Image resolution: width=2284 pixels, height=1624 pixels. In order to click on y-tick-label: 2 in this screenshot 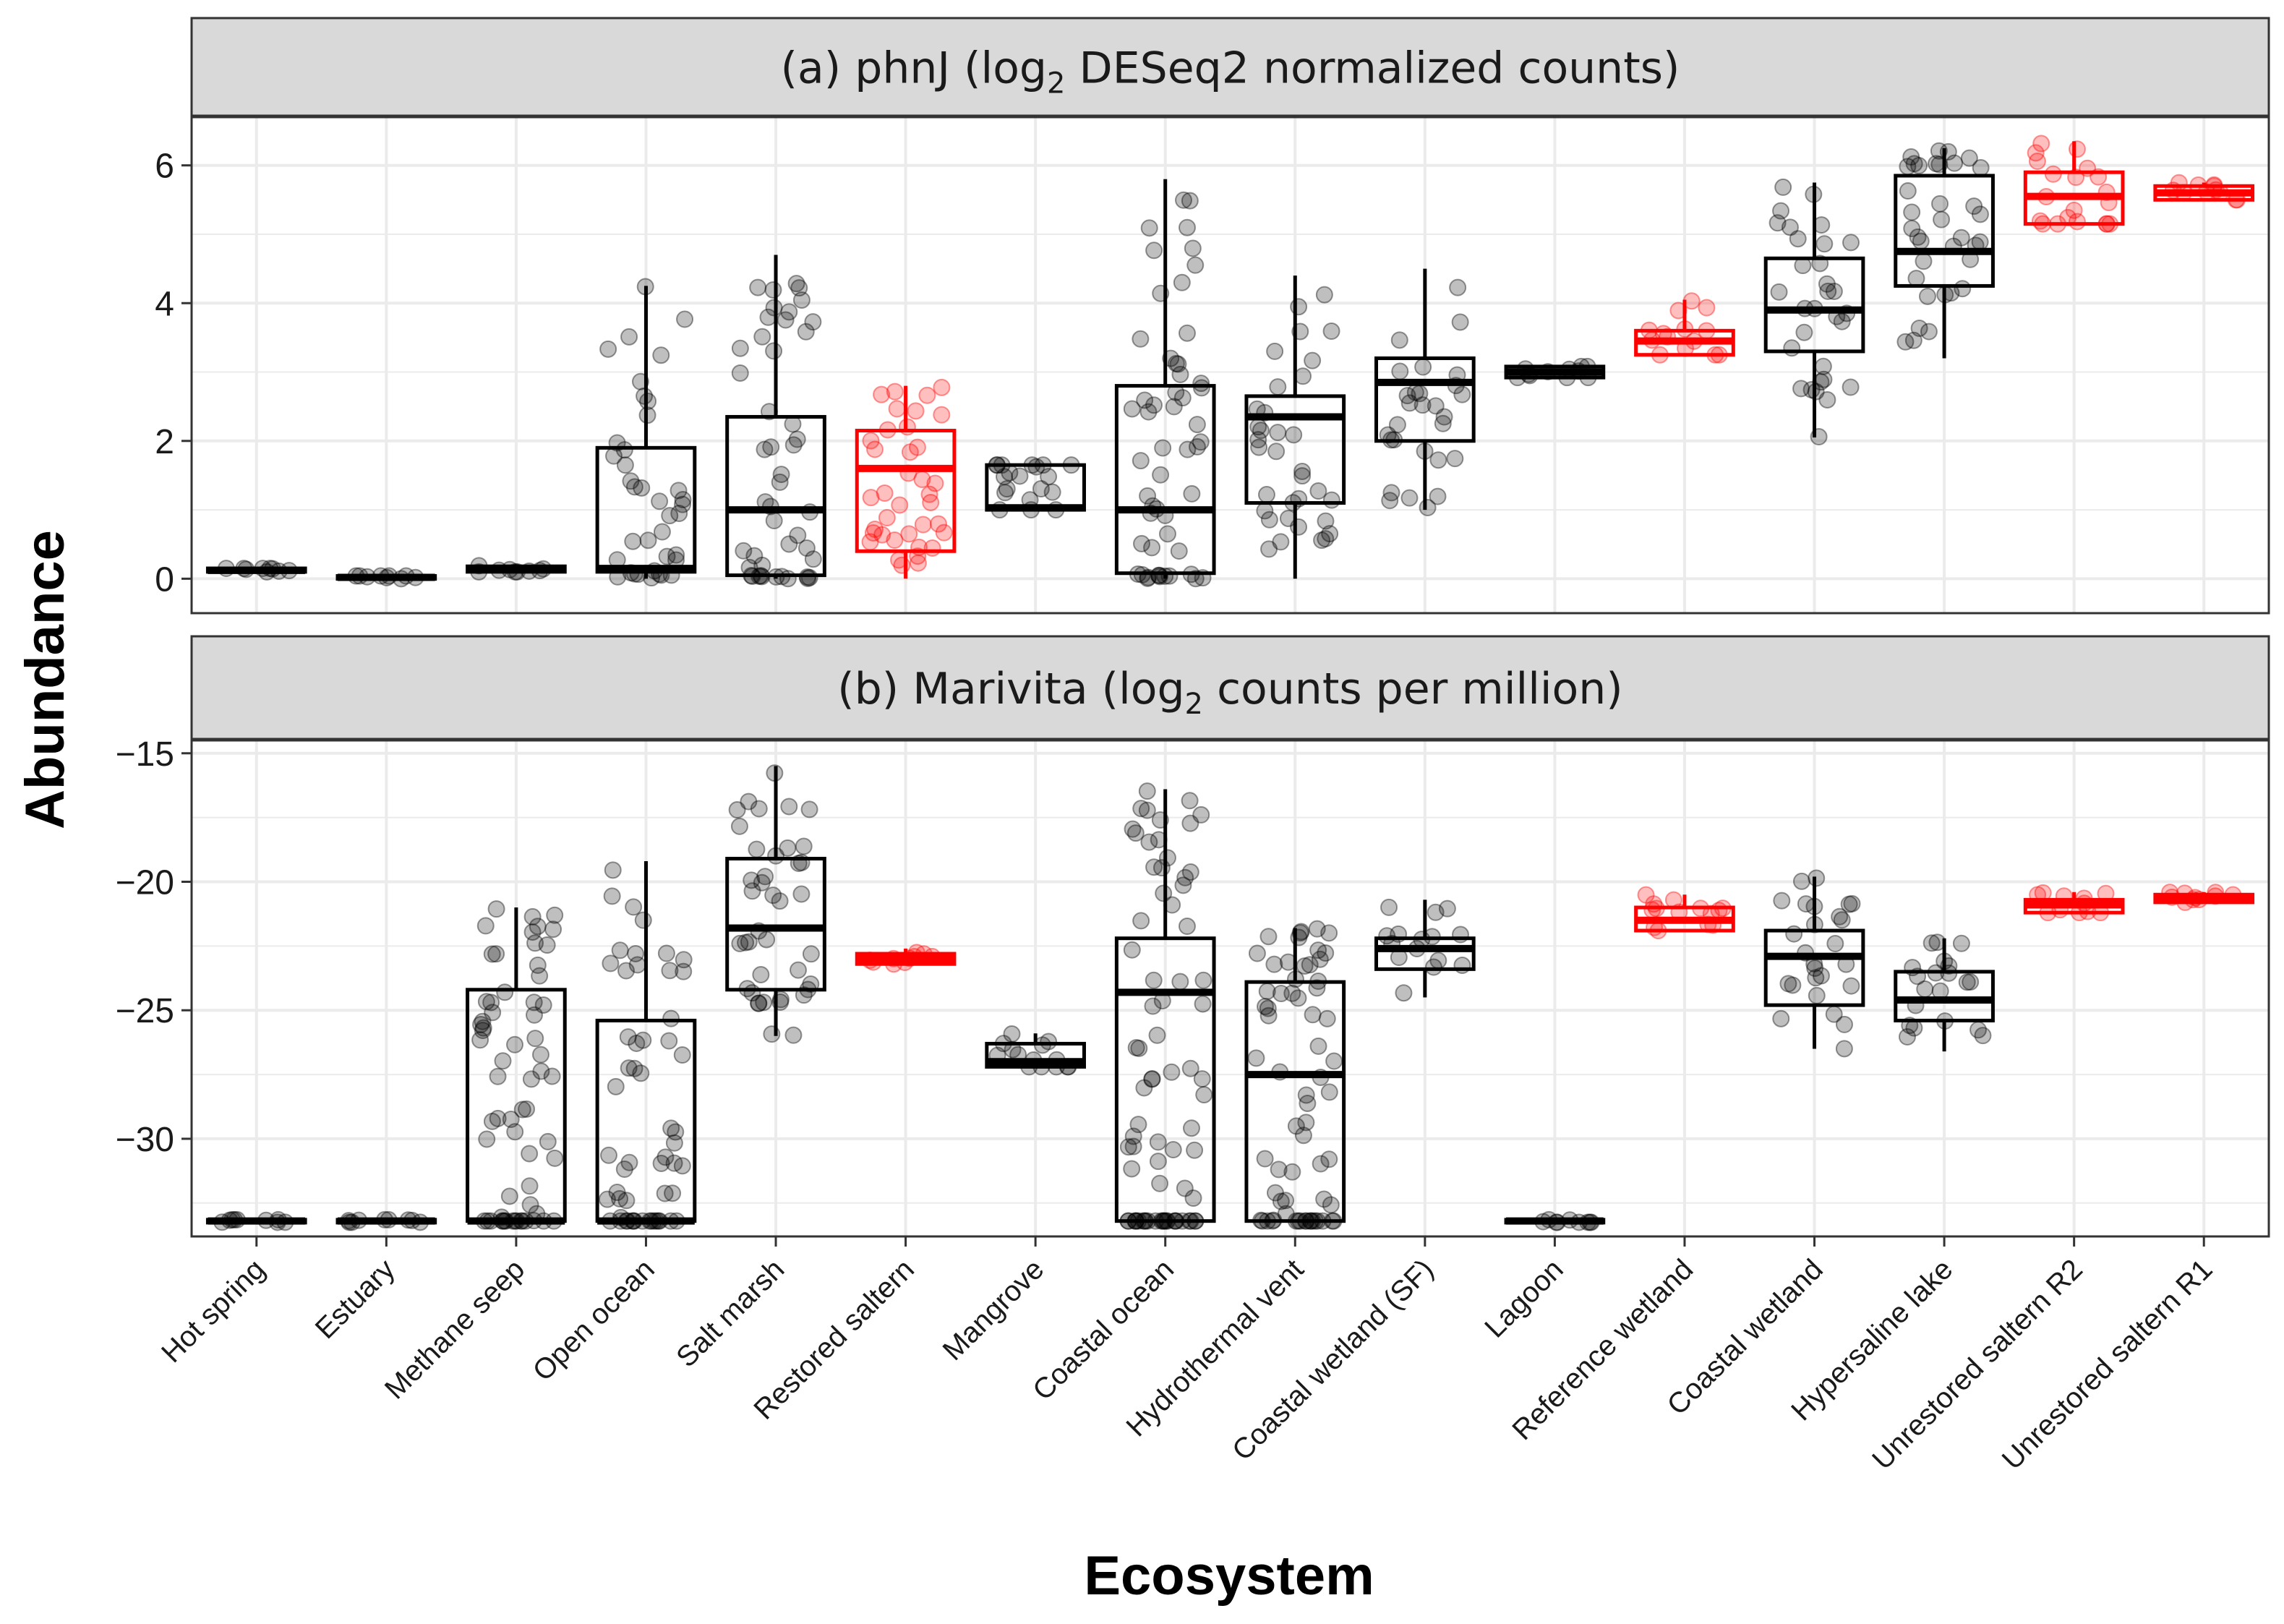, I will do `click(164, 442)`.